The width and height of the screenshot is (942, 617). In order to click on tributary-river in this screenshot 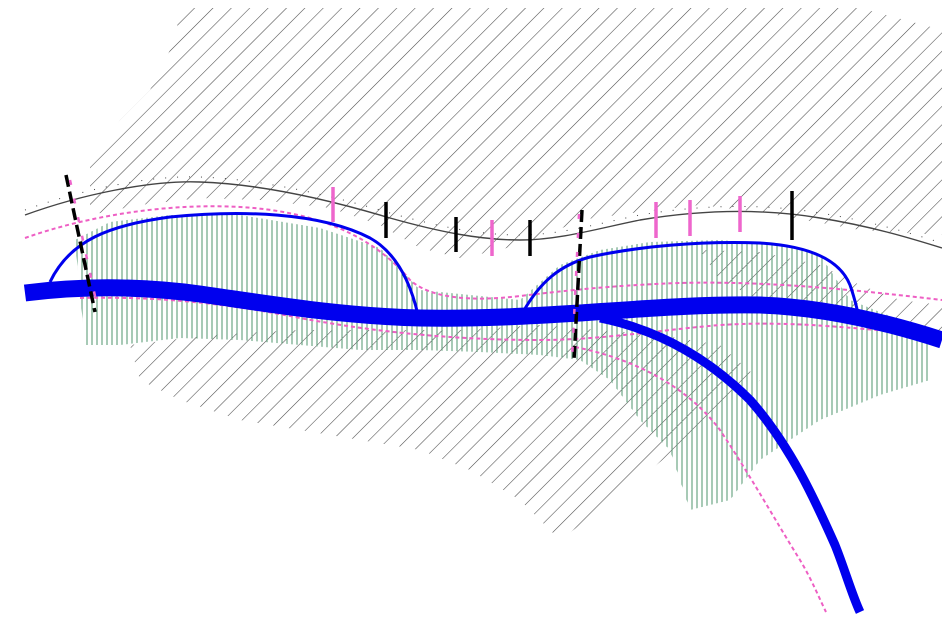, I will do `click(732, 463)`.